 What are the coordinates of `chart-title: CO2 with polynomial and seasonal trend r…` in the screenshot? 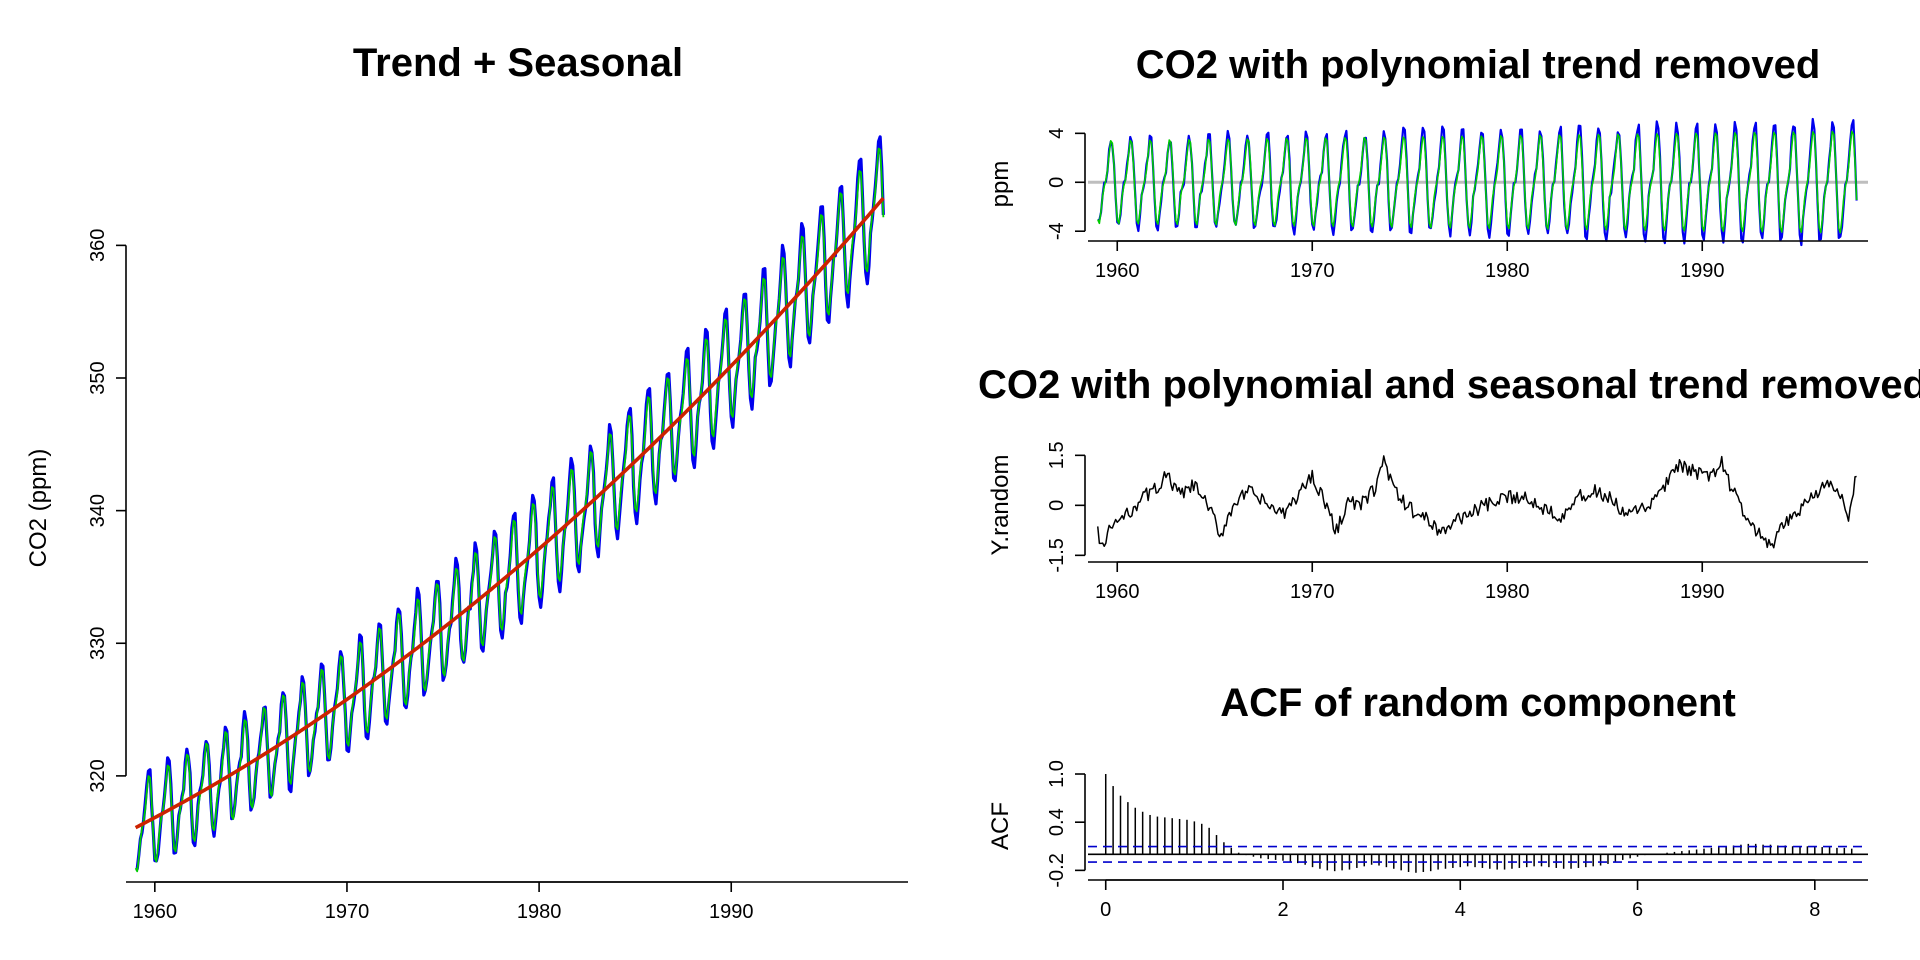 It's located at (1449, 385).